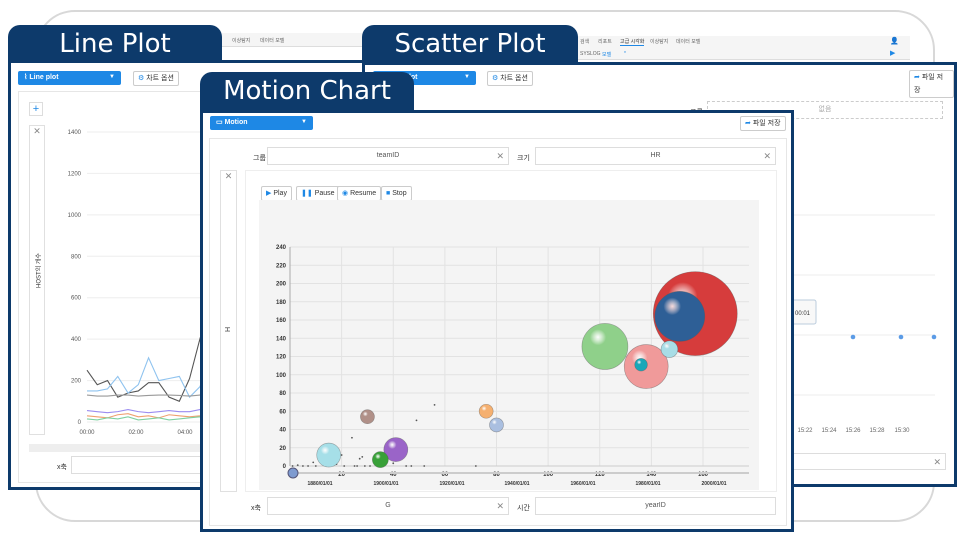 The width and height of the screenshot is (972, 535). Describe the element at coordinates (625, 54) in the screenshot. I see `submenu-item: *` at that location.